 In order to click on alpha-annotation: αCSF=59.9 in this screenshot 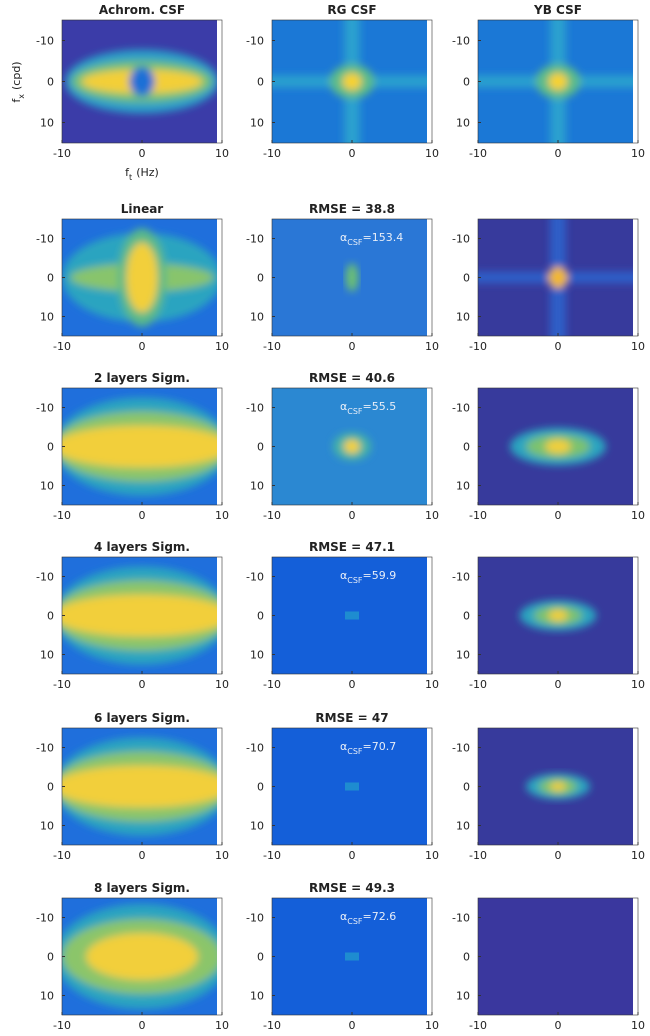, I will do `click(368, 577)`.